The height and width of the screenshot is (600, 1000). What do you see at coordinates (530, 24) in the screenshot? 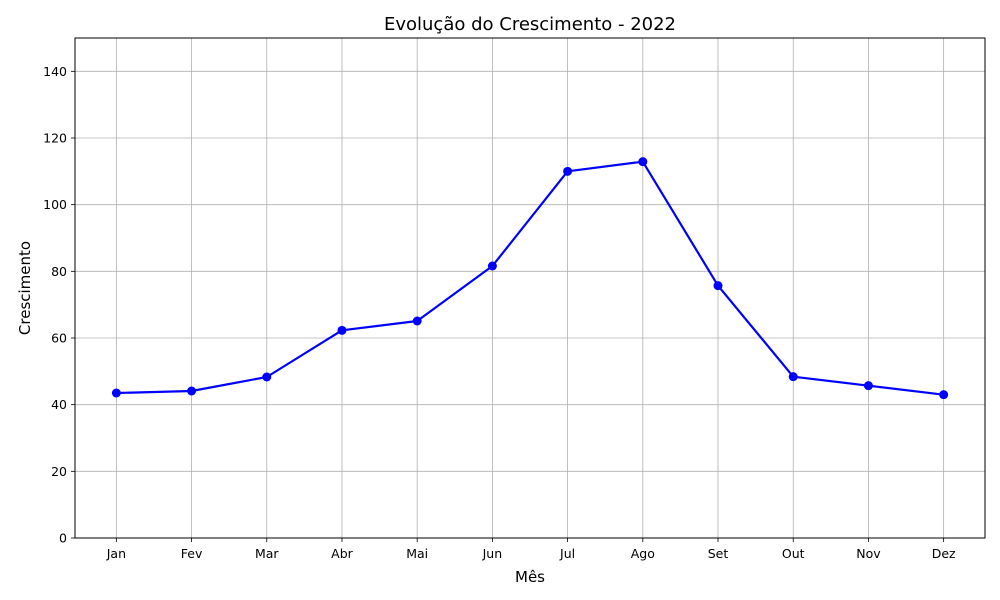
I see `chart-title: Evolução do Crescimento - 2022` at bounding box center [530, 24].